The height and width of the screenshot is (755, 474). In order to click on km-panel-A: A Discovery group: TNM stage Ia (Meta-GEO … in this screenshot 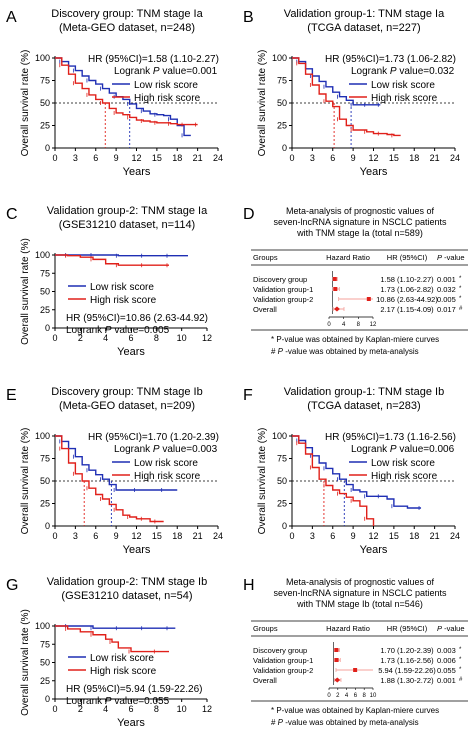, I will do `click(114, 93)`.